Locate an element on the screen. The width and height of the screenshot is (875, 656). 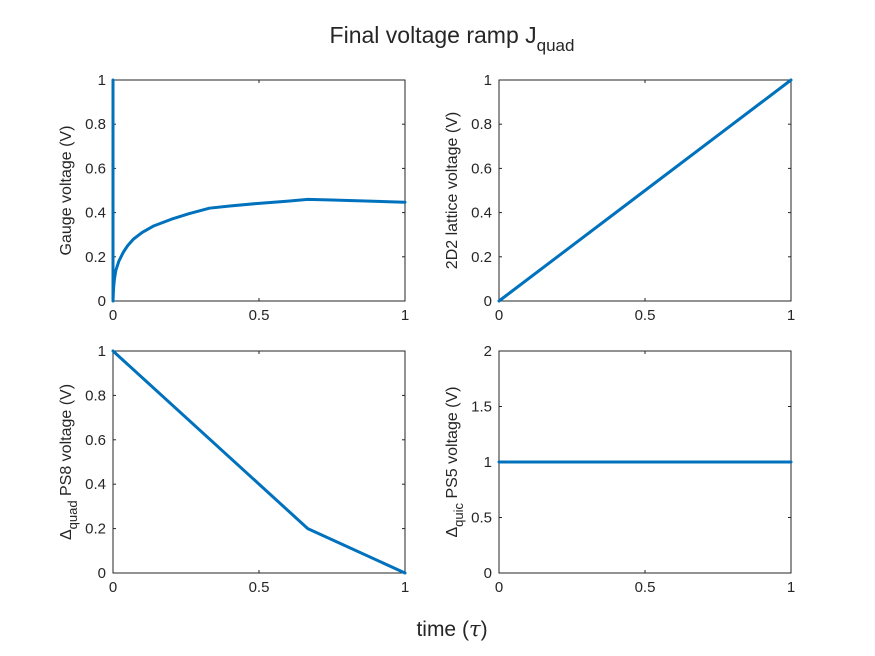
y-axis-label: Gauge voltage (V) is located at coordinates (66, 191).